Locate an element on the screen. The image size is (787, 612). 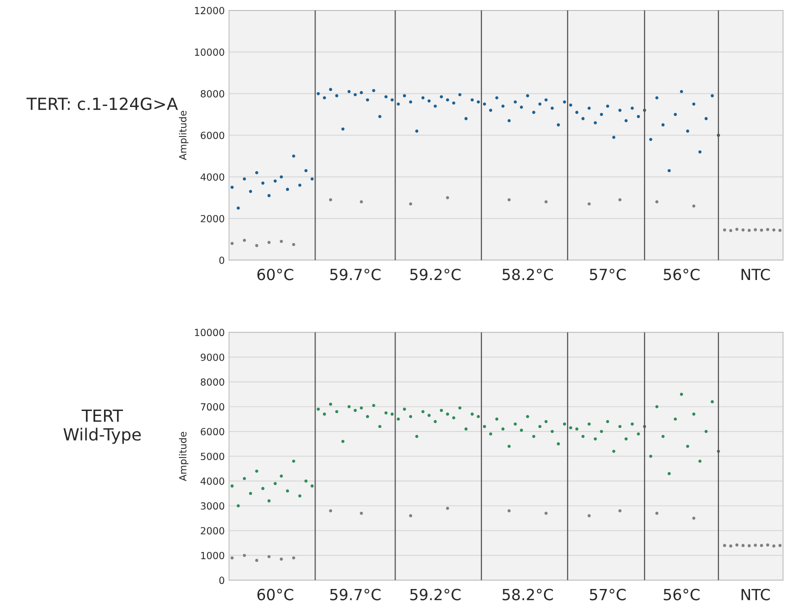
y-tick-label: 3000 is located at coordinates (212, 506).